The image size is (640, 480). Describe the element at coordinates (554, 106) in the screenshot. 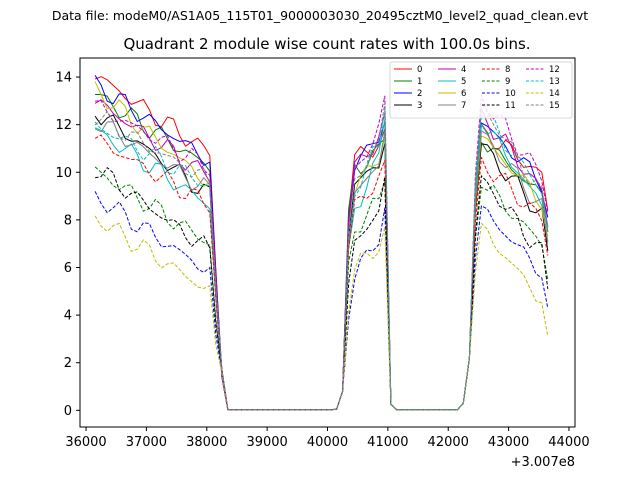

I see `legend-label-15: 15` at that location.